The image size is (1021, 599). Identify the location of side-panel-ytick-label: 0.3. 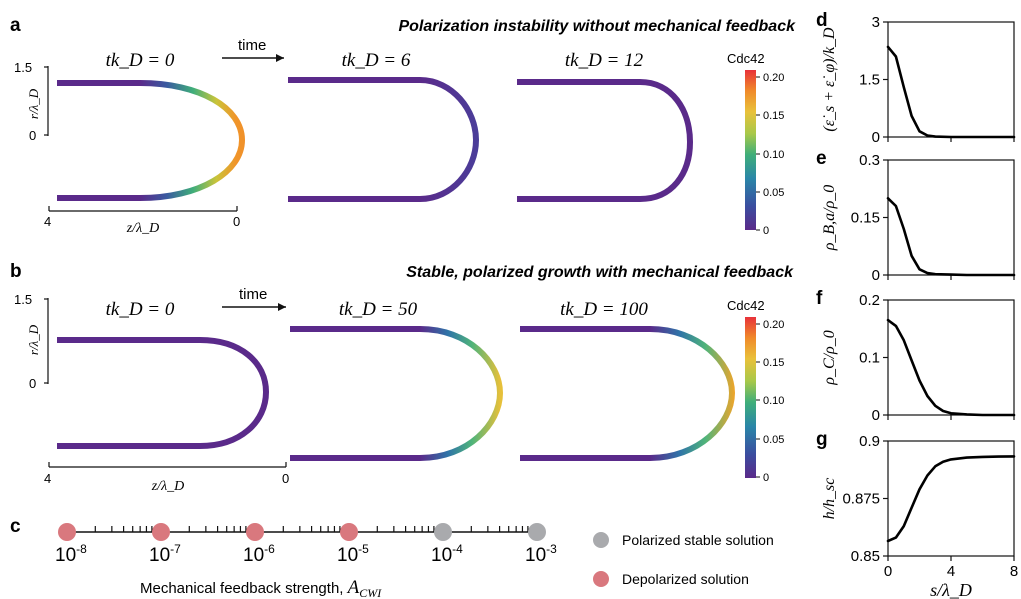
(869, 160).